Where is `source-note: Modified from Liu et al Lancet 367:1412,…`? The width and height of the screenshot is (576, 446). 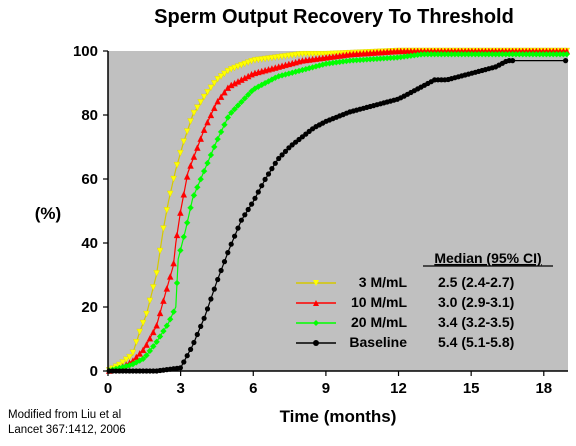
source-note: Modified from Liu et al Lancet 367:1412,… is located at coordinates (67, 423).